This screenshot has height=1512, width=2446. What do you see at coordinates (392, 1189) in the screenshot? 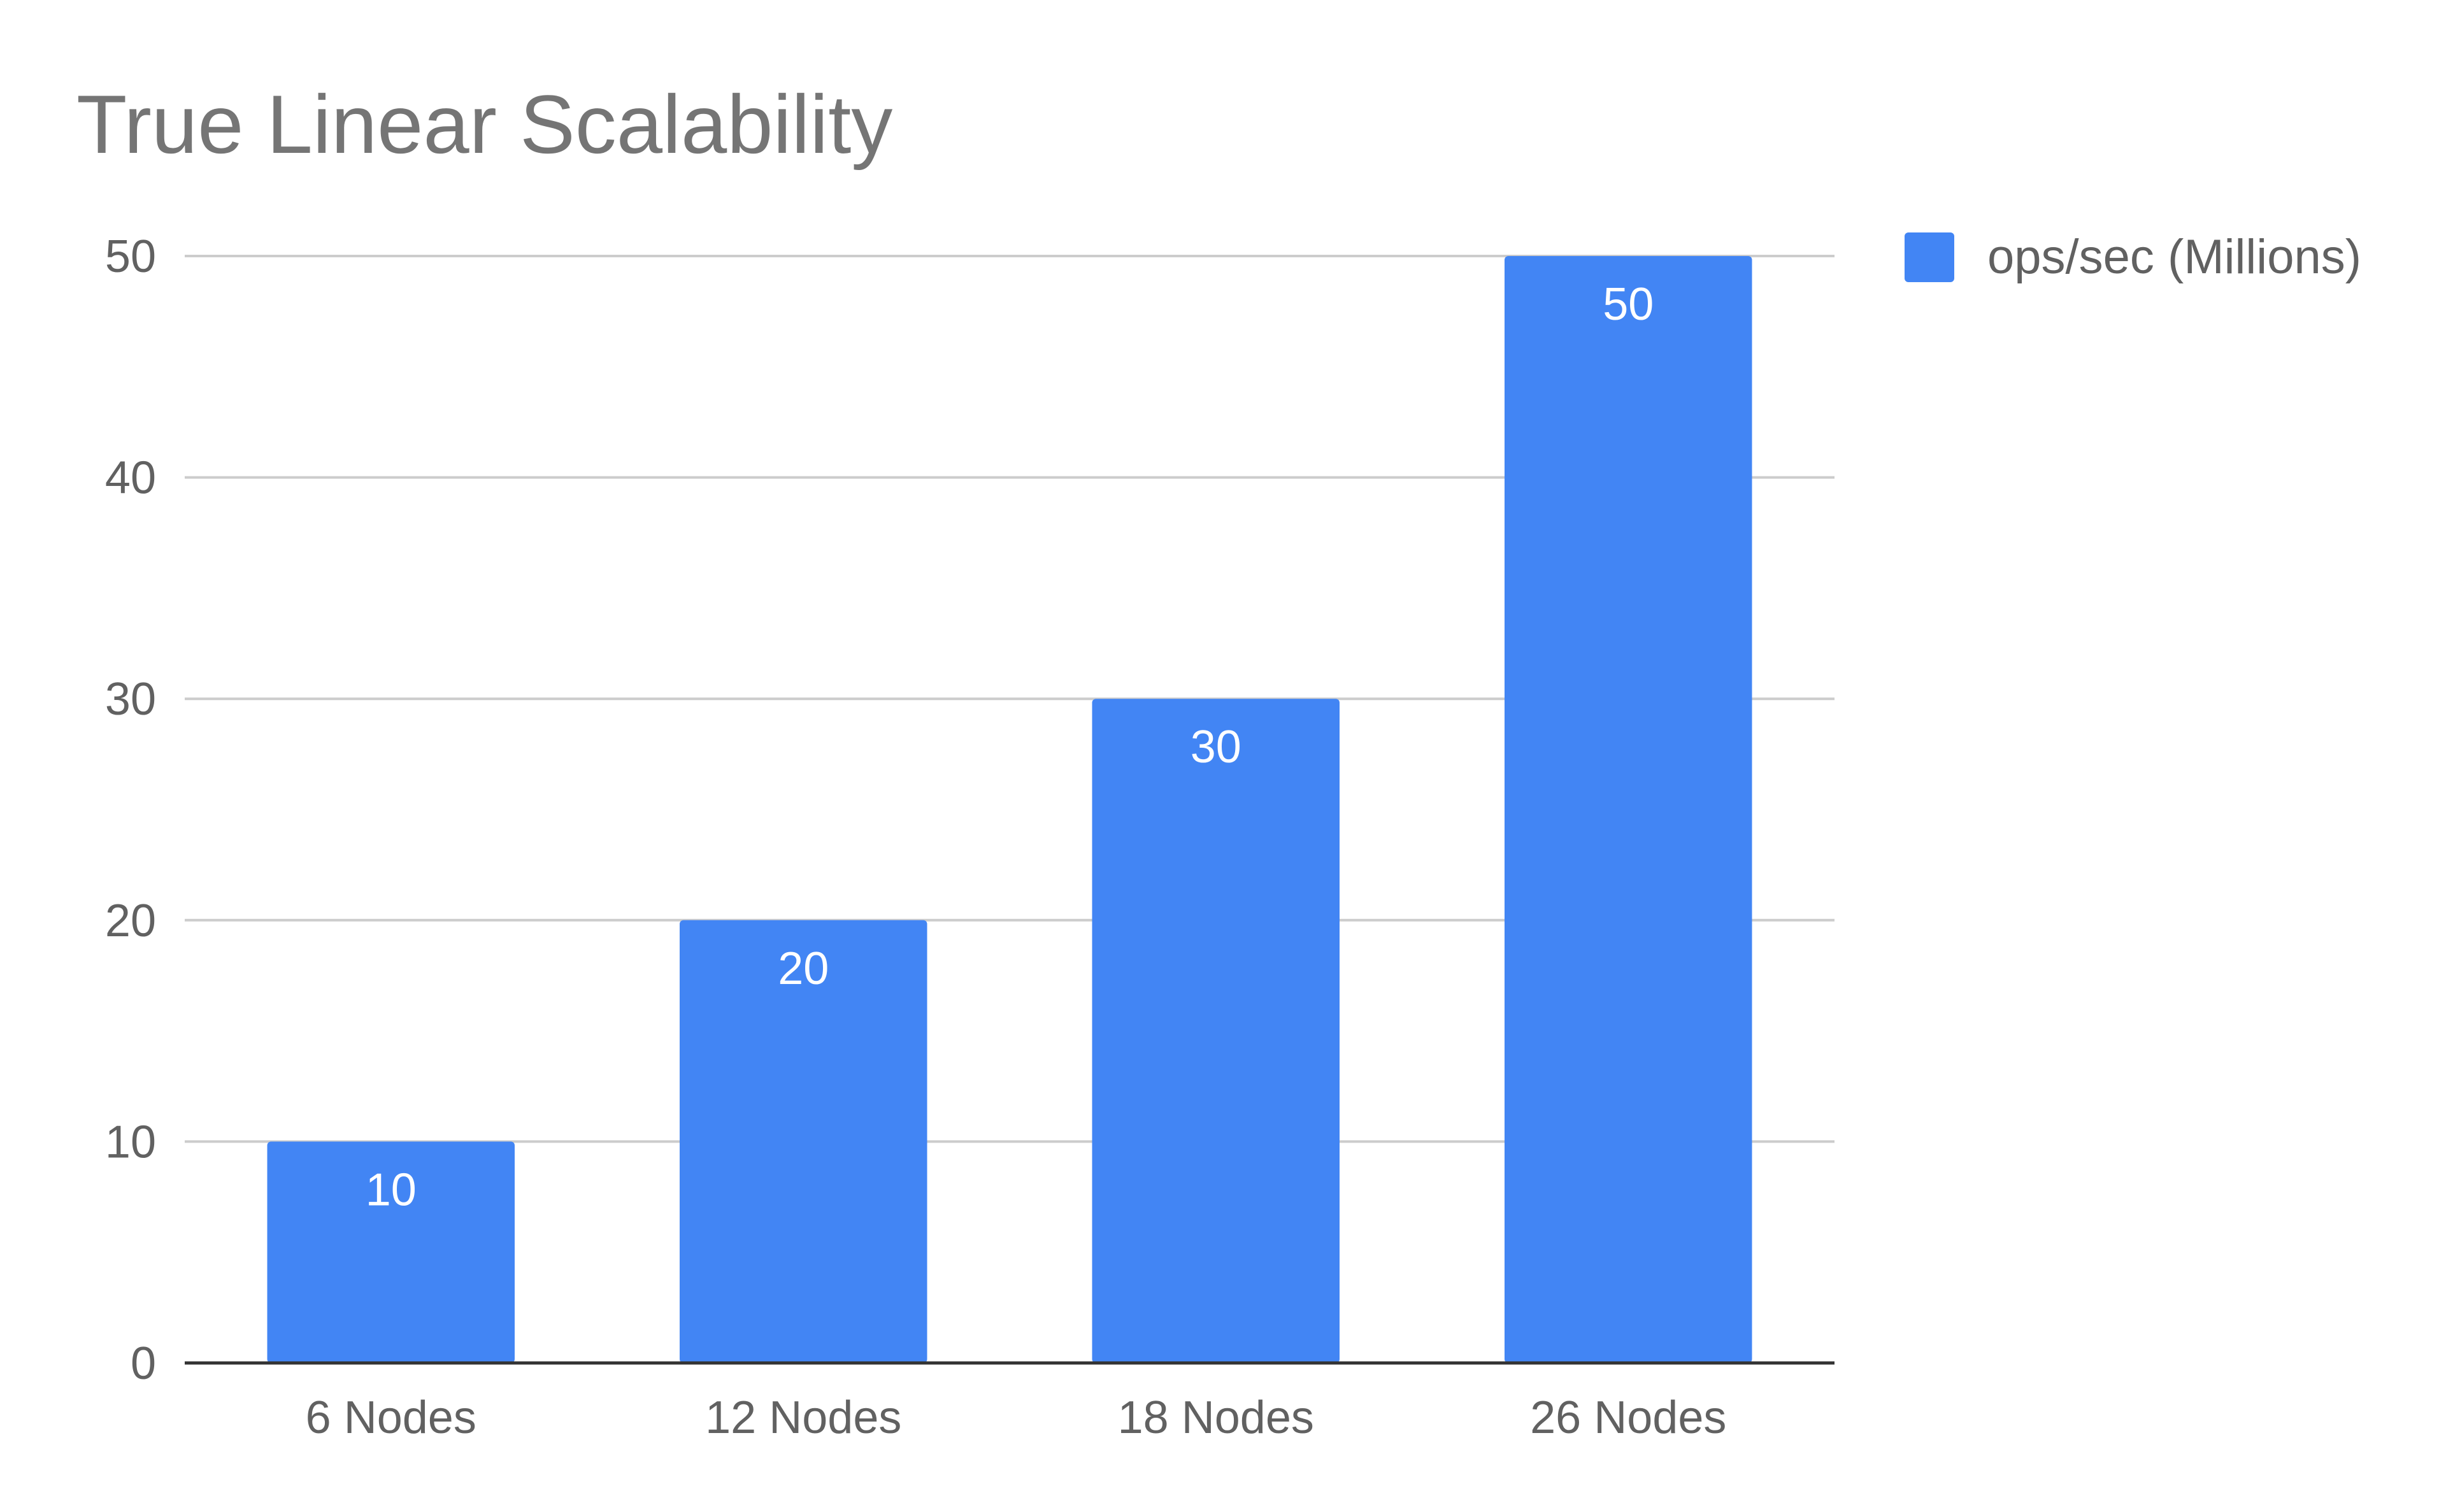
I see `bar-data-label: 10` at bounding box center [392, 1189].